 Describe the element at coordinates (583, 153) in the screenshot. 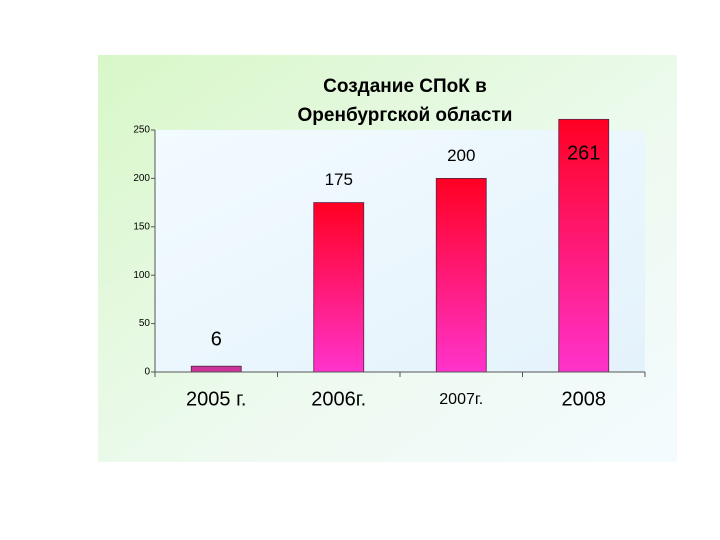

I see `data-label: 261` at that location.